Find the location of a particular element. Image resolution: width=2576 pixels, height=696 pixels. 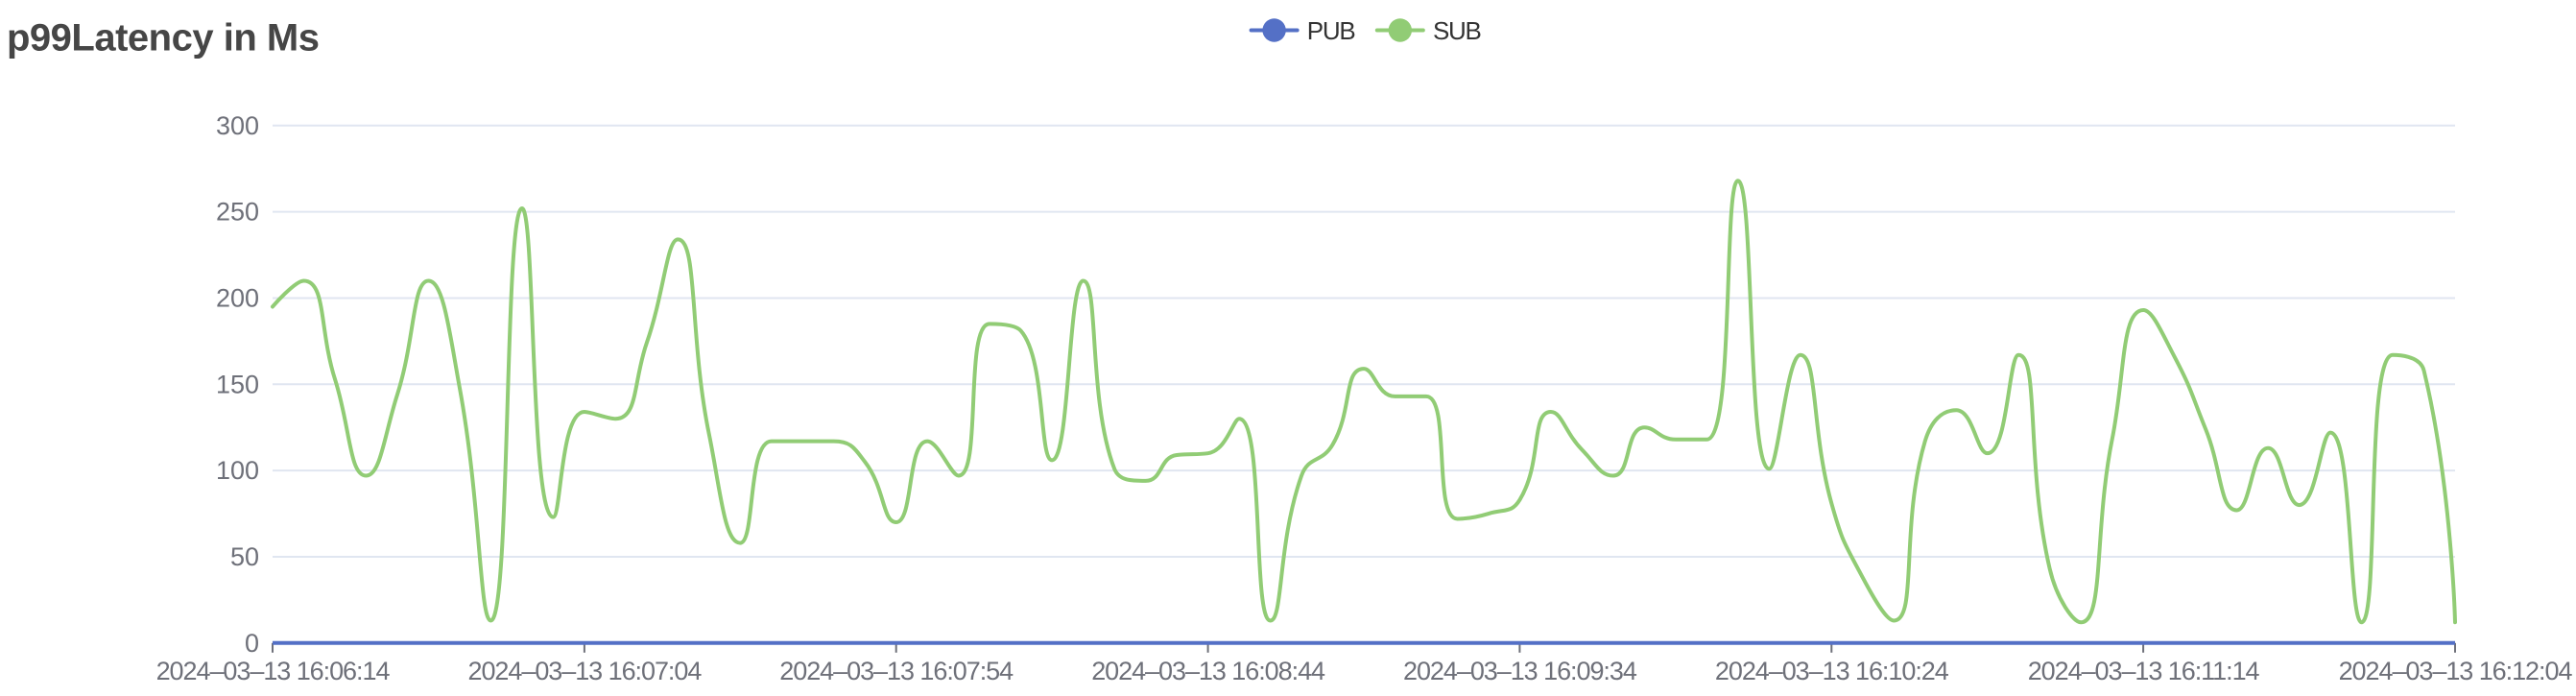

svg-text: 2024–03–13 16:09:34 is located at coordinates (1520, 671).